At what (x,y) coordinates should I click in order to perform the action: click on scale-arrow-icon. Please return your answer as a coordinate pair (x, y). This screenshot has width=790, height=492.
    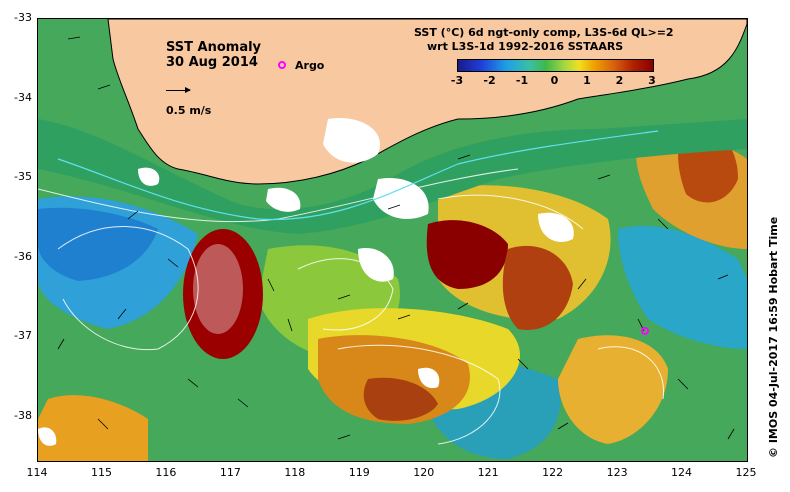
    Looking at the image, I should click on (178, 90).